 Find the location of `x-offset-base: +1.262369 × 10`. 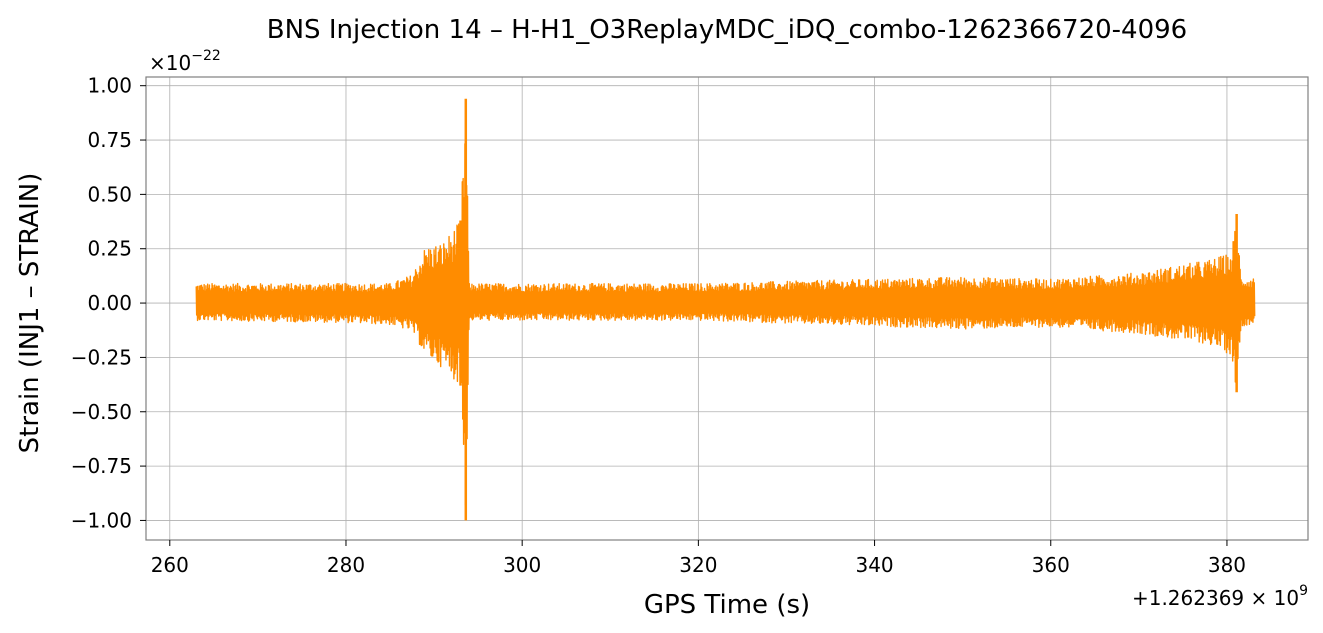

x-offset-base: +1.262369 × 10 is located at coordinates (1215, 598).